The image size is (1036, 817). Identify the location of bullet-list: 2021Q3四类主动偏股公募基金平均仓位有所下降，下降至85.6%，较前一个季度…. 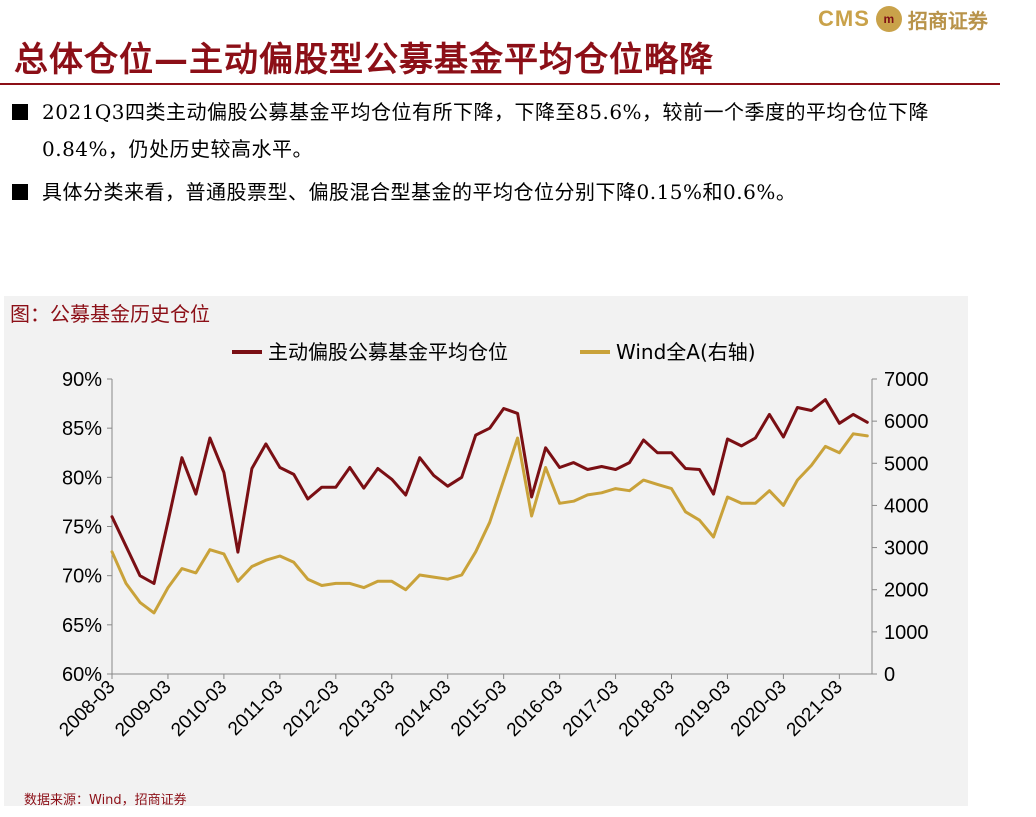
(512, 155).